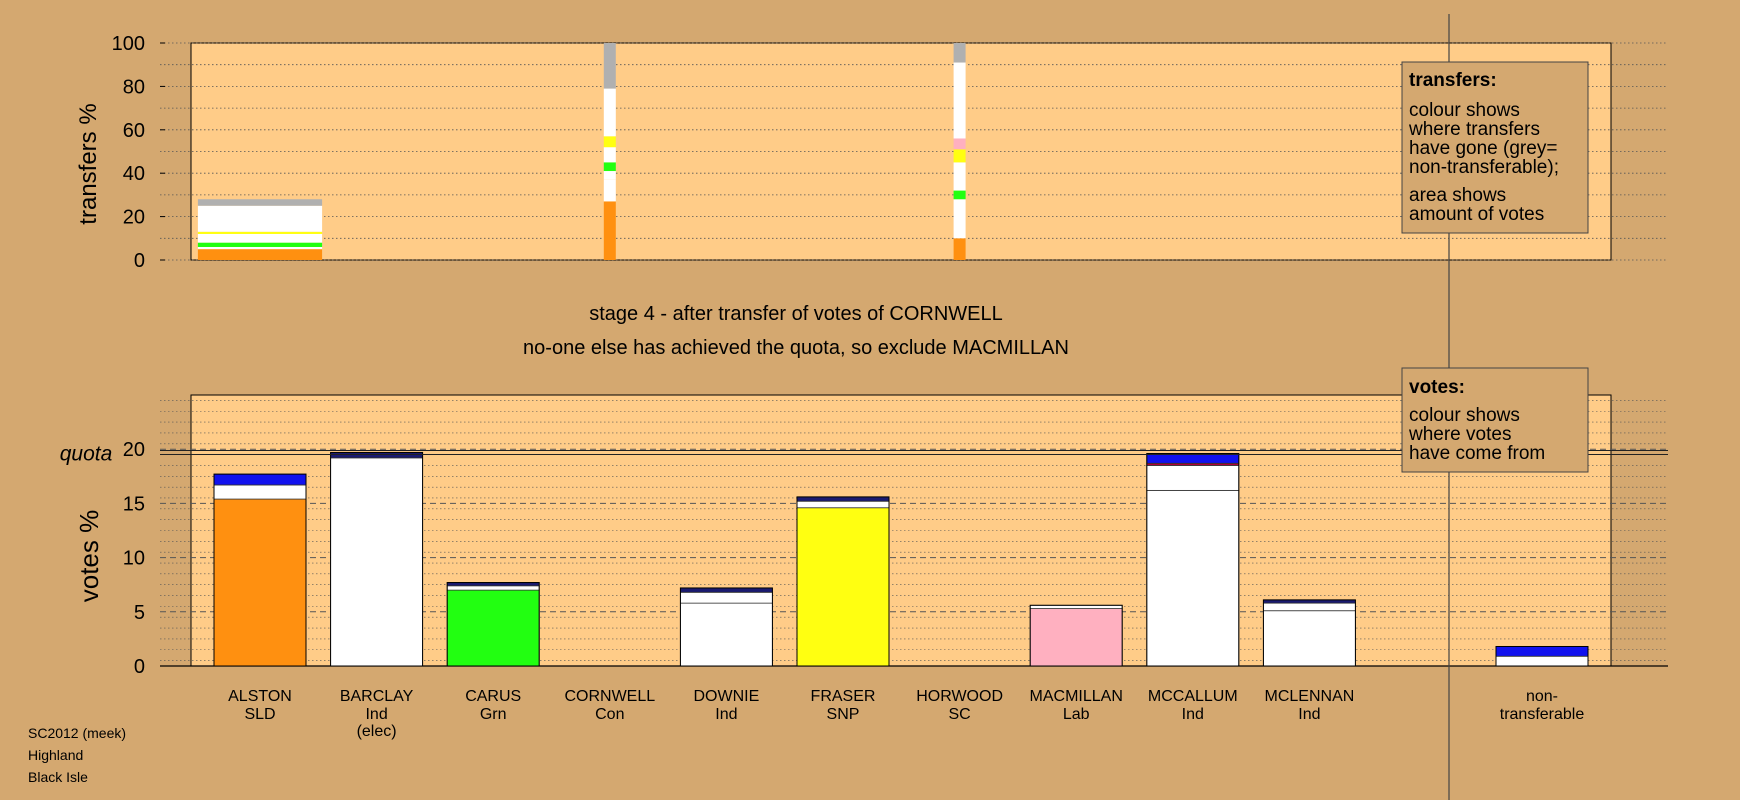 The height and width of the screenshot is (800, 1740). Describe the element at coordinates (1459, 434) in the screenshot. I see `votes-legend-line: where votes` at that location.